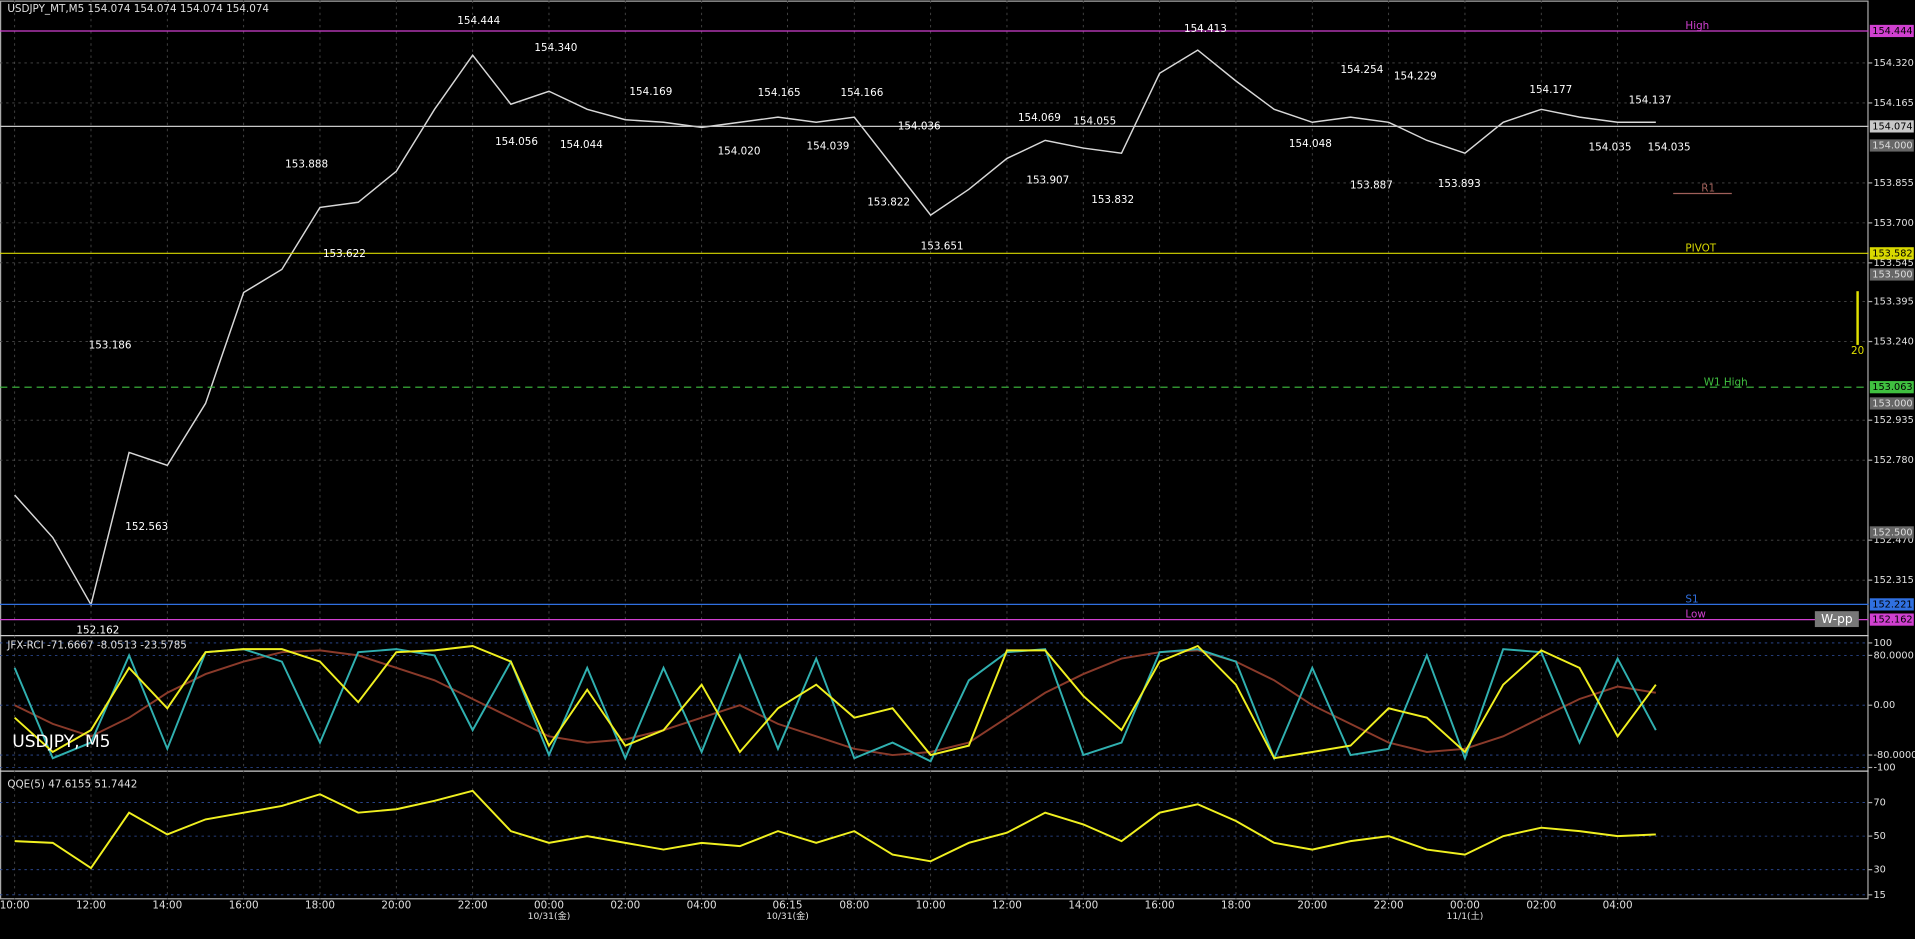 This screenshot has width=1915, height=939. I want to click on round-level-label: 153.500, so click(1892, 274).